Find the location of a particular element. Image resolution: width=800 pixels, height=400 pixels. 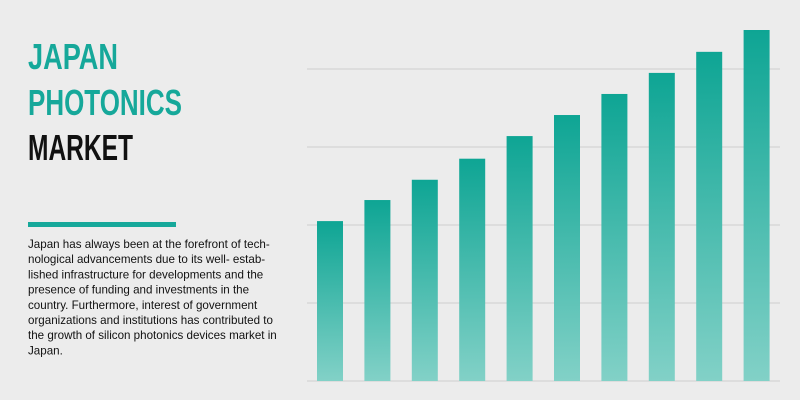

title-line: MARKET is located at coordinates (80, 147).